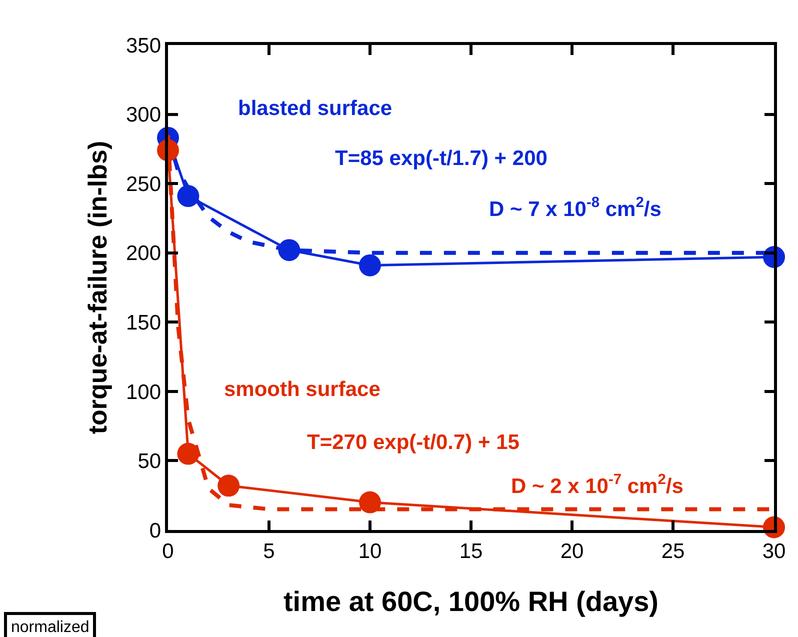 This screenshot has width=798, height=637. I want to click on y-tick-label: 100, so click(144, 392).